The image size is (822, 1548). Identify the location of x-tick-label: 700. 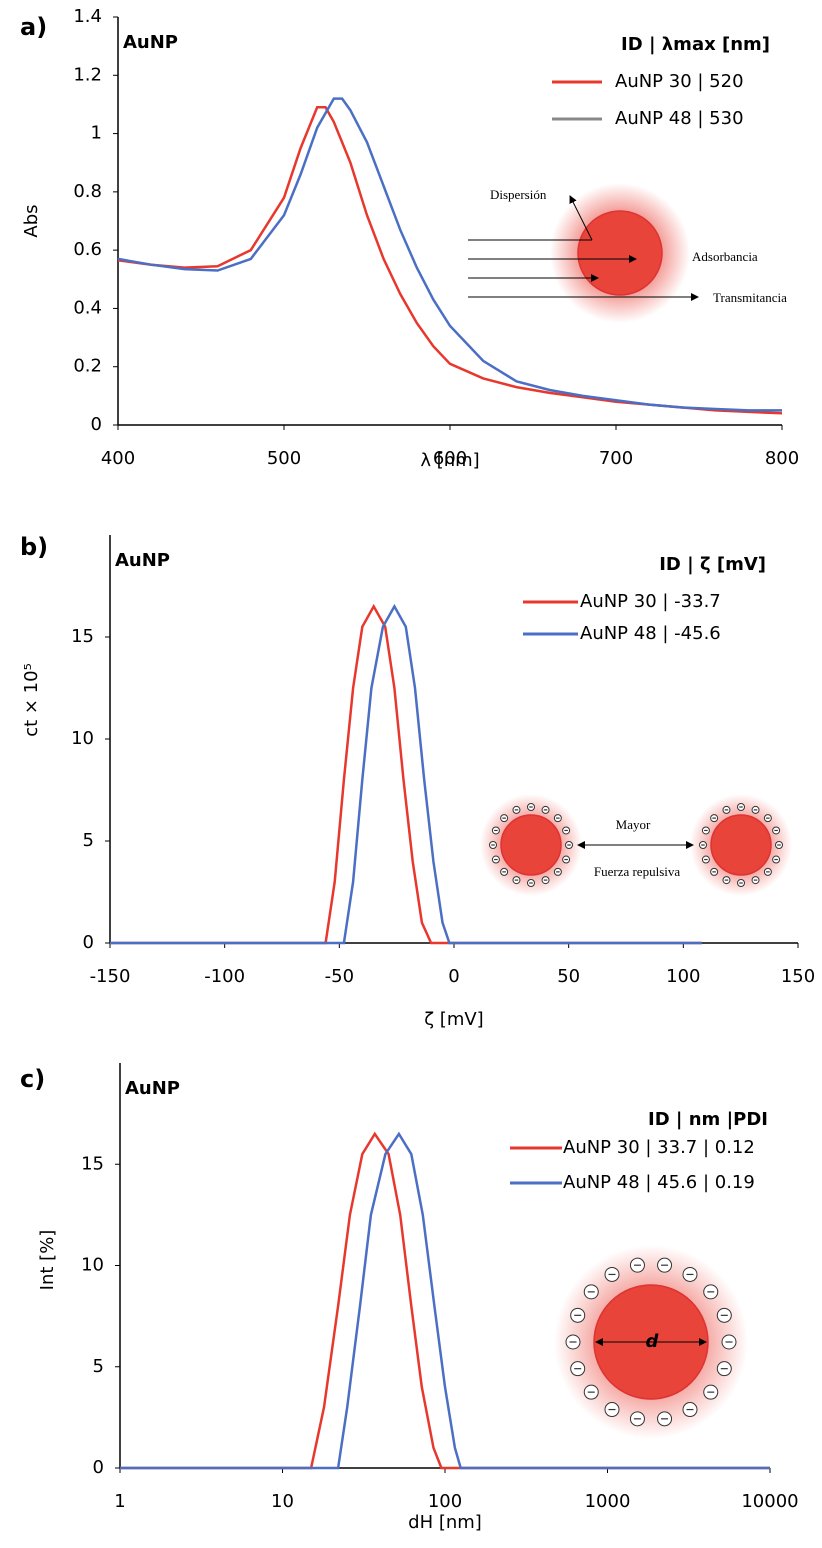
(616, 458).